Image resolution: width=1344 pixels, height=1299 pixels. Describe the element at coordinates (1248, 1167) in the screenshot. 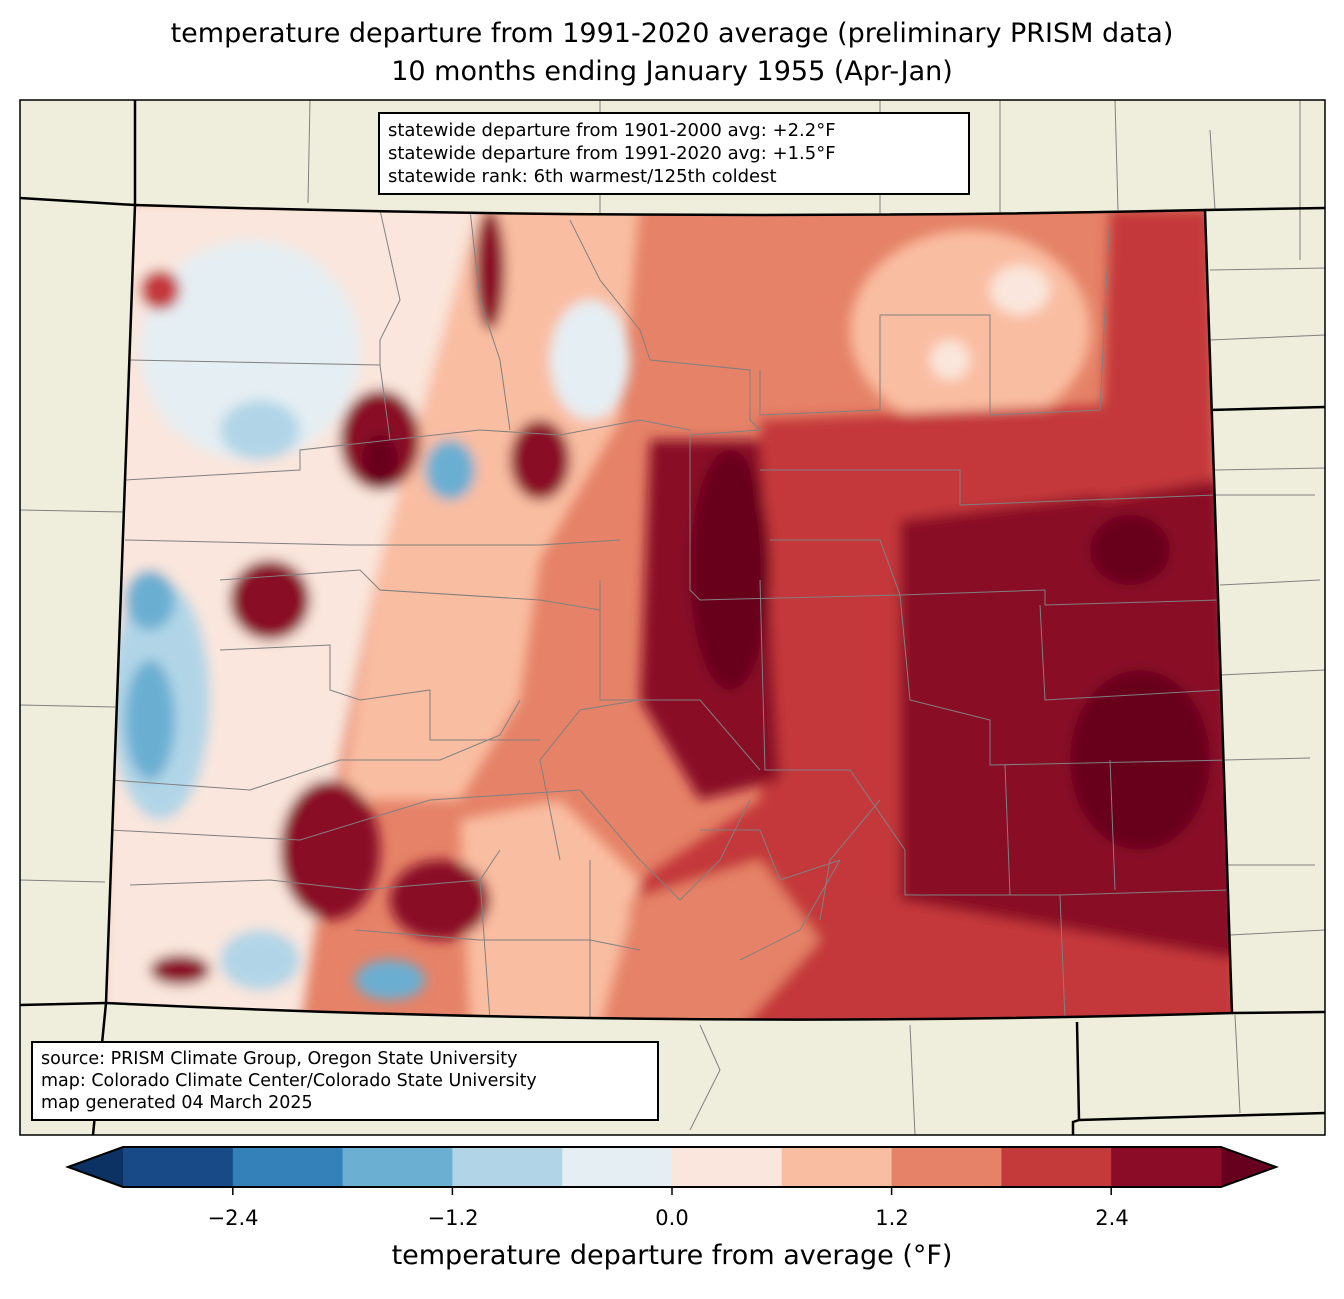

I see `colorbar-over-extension` at that location.